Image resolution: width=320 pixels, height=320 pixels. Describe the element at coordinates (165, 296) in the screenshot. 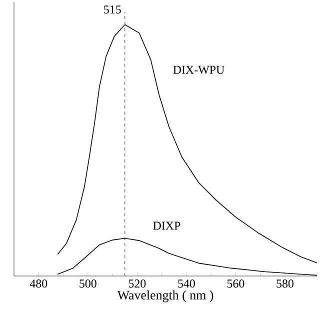

I see `x-axis-title: Wavelength ( nm )` at that location.